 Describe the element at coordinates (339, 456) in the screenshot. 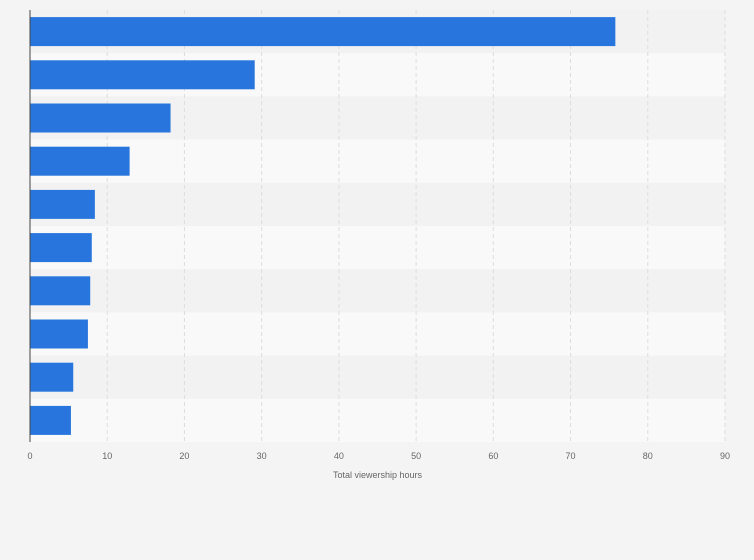

I see `x-tick-label: 40` at that location.